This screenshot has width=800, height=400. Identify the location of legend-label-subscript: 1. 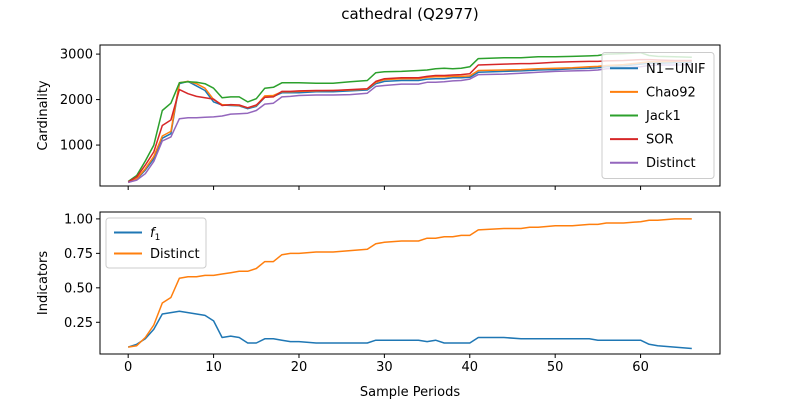
(158, 238).